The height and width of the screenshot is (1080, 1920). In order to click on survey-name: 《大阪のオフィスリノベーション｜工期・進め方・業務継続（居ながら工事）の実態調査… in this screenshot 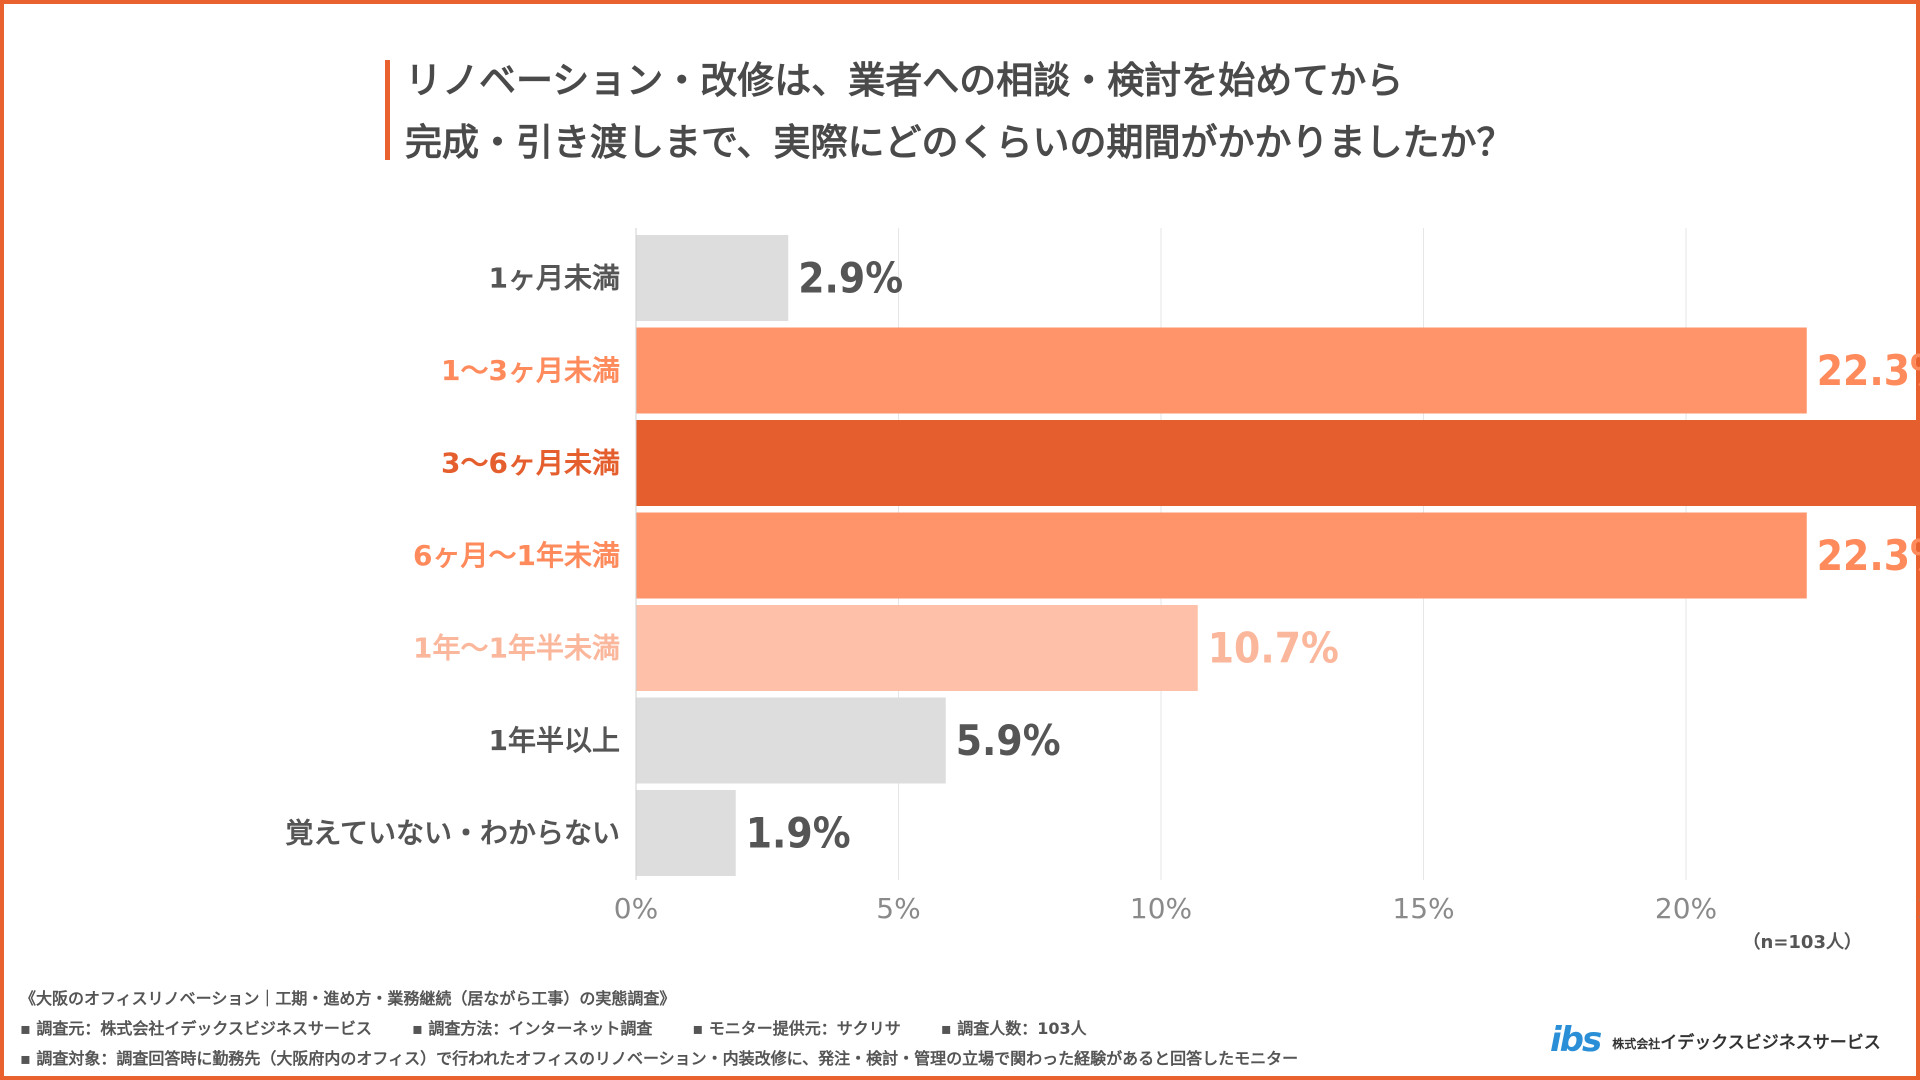, I will do `click(348, 998)`.